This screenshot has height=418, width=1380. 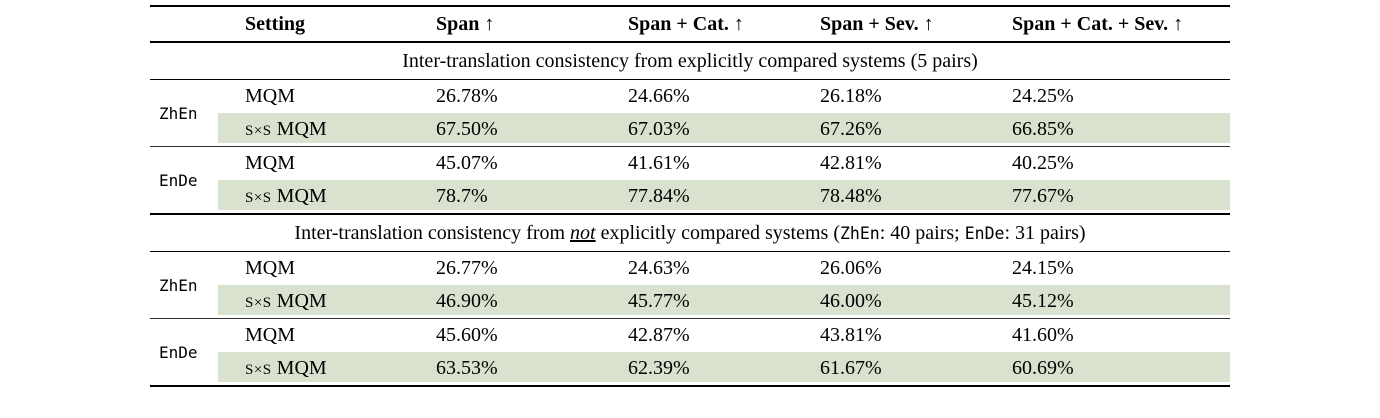 I want to click on value-cell: 26.77%, so click(x=467, y=268).